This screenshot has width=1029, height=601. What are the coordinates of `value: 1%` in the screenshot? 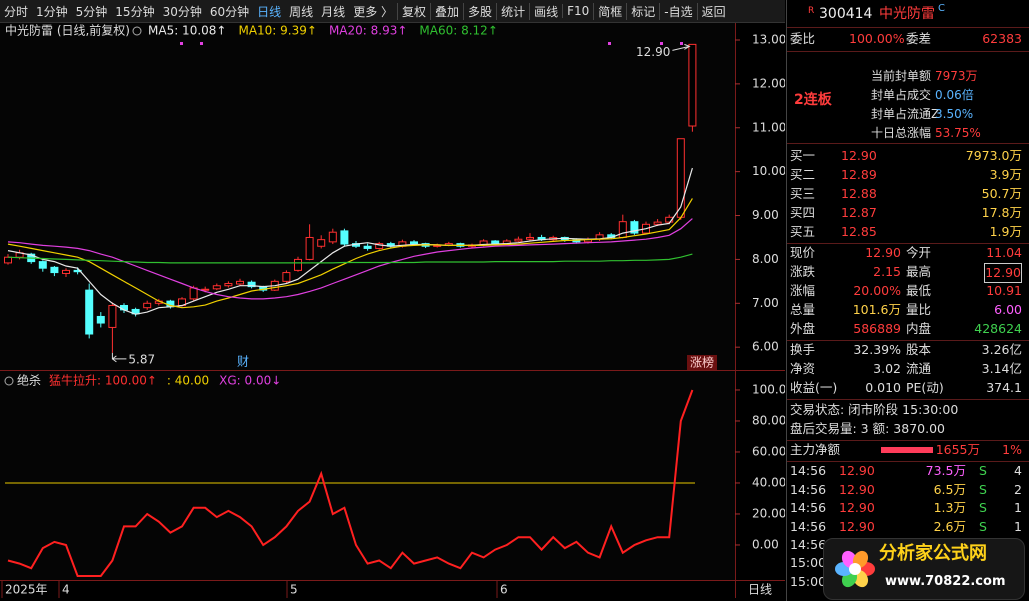 It's located at (1012, 449).